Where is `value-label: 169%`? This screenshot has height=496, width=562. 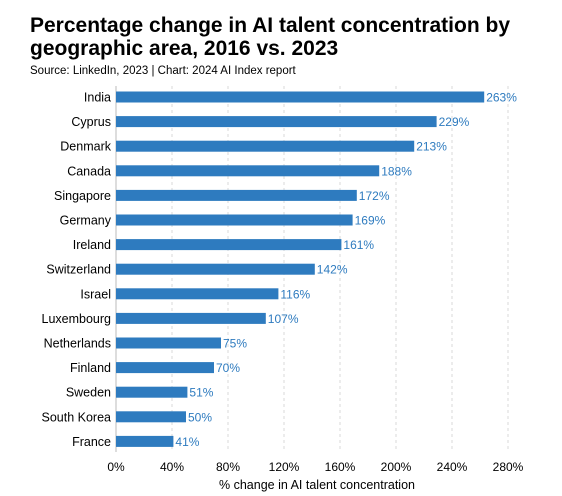 value-label: 169% is located at coordinates (370, 221).